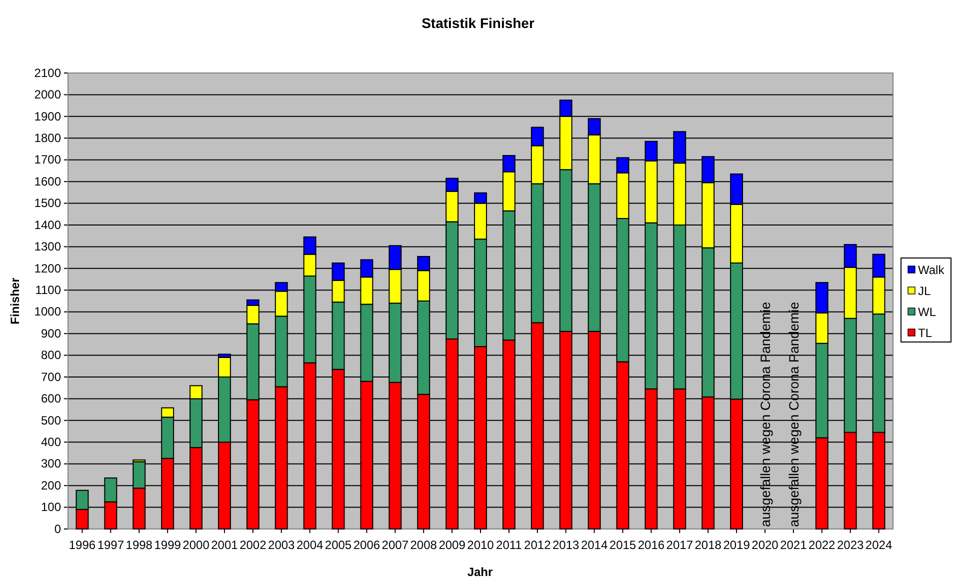 The image size is (962, 588). I want to click on x-tick-label: 2011, so click(509, 545).